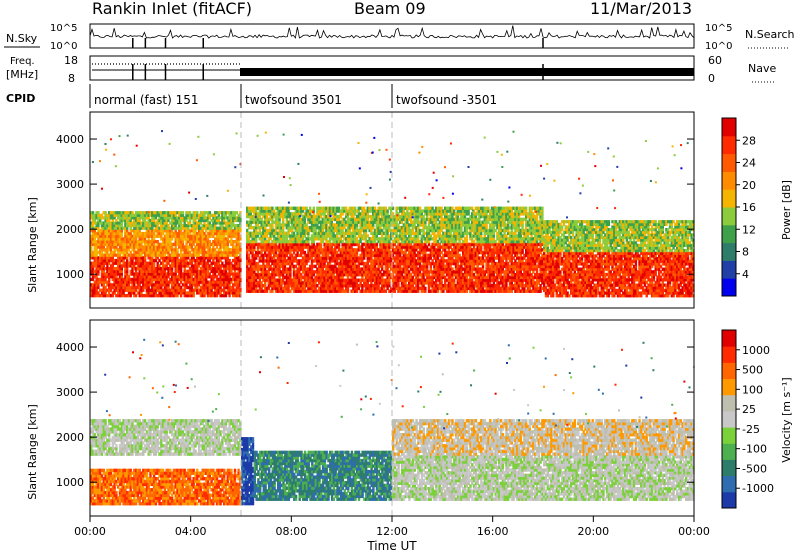 This screenshot has height=554, width=800. Describe the element at coordinates (446, 100) in the screenshot. I see `cpid-segment-label: twofsound -3501` at that location.